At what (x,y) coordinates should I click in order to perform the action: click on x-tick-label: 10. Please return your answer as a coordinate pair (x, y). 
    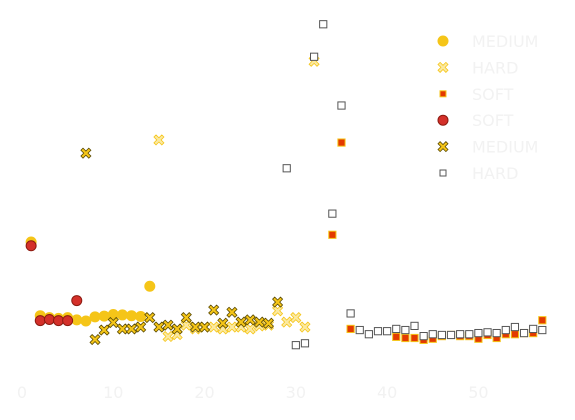
    Looking at the image, I should click on (113, 392).